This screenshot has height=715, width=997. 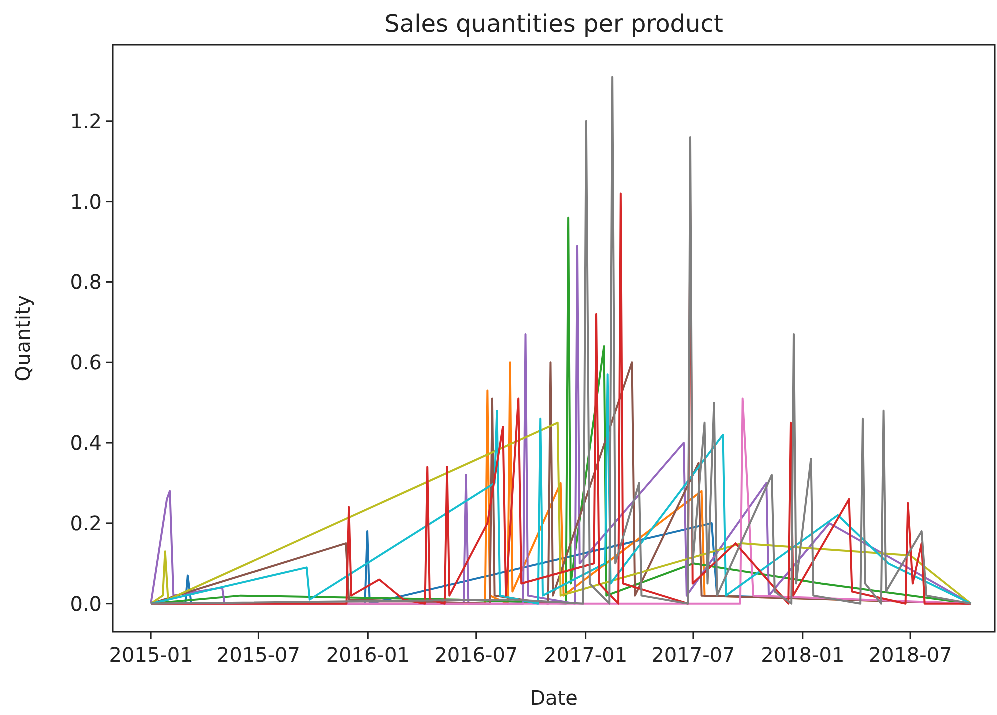 I want to click on y-tick-label: 1.2, so click(x=86, y=121).